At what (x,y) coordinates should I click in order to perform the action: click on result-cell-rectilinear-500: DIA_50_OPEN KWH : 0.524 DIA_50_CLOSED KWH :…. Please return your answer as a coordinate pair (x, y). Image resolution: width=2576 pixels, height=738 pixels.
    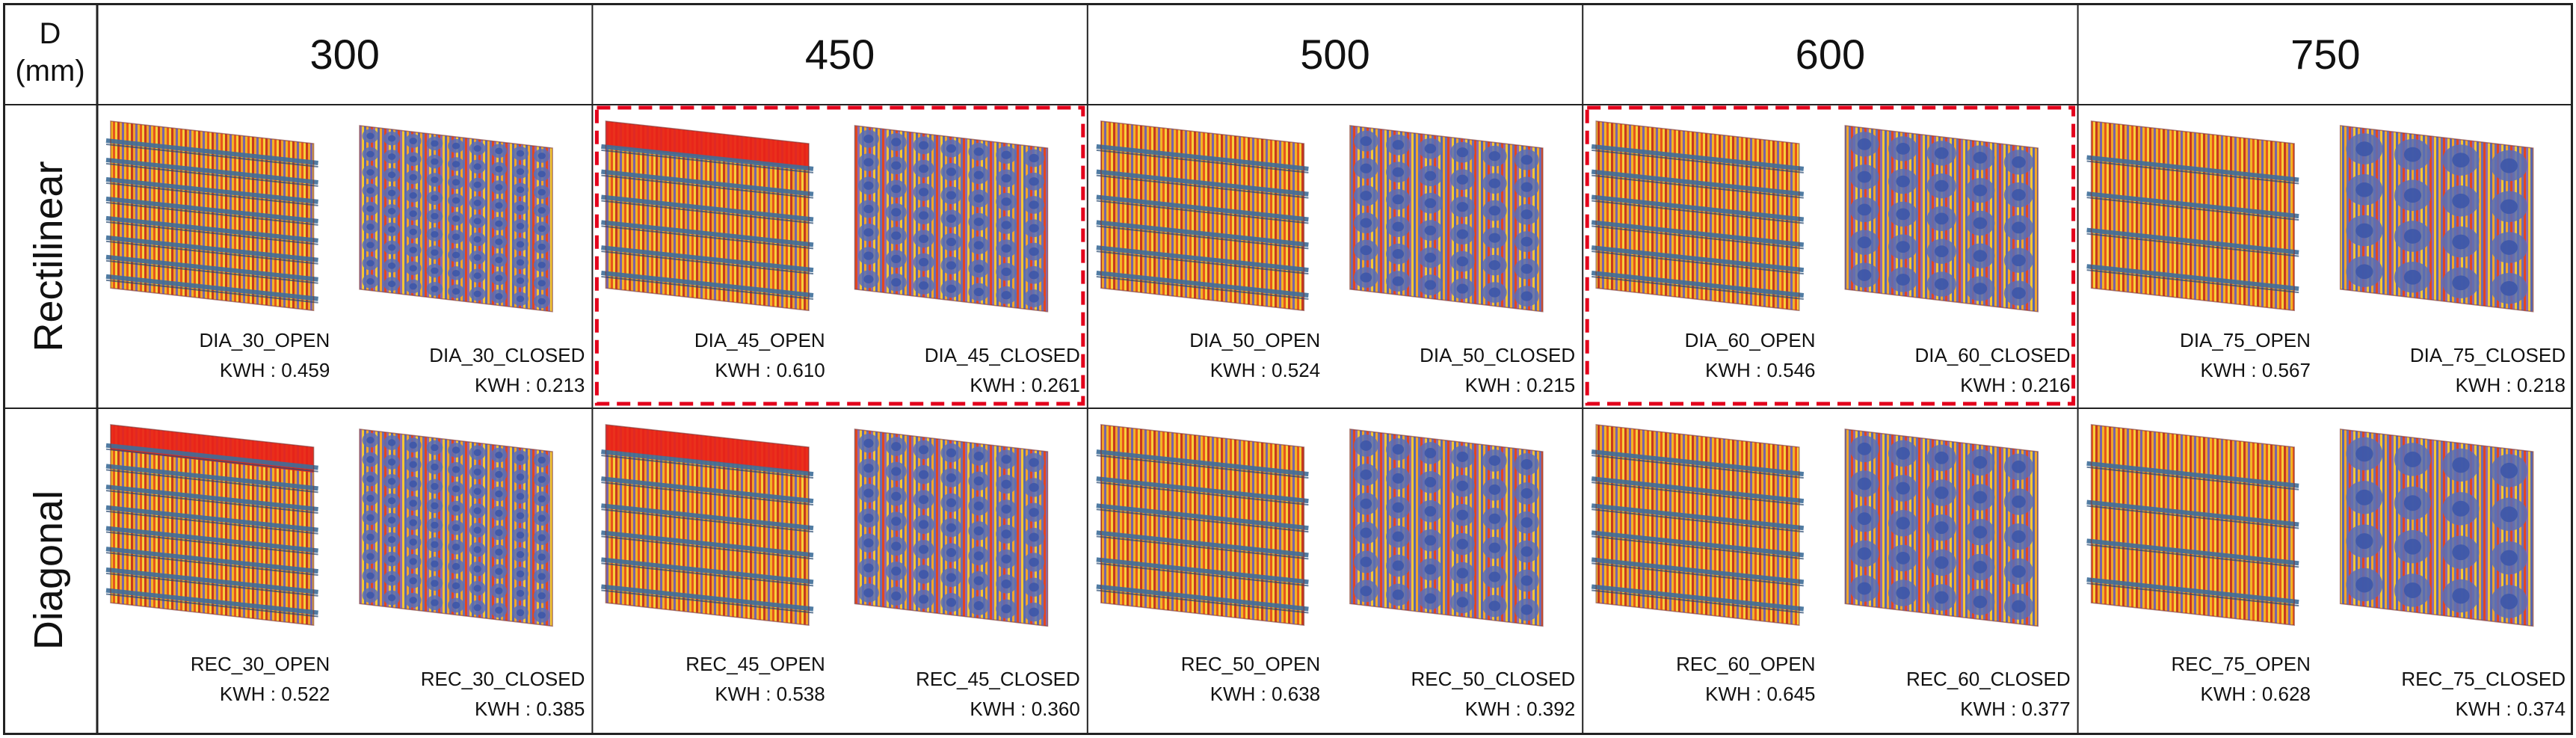
    Looking at the image, I should click on (1335, 258).